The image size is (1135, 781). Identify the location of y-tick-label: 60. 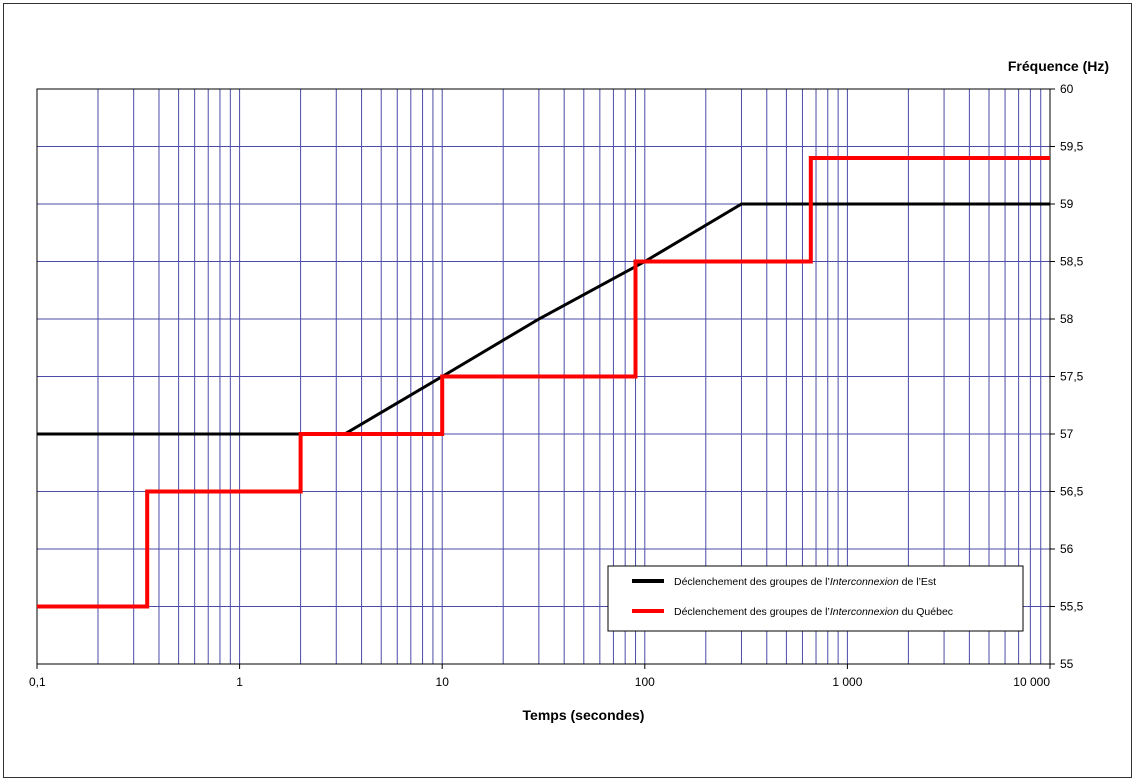
(1067, 89).